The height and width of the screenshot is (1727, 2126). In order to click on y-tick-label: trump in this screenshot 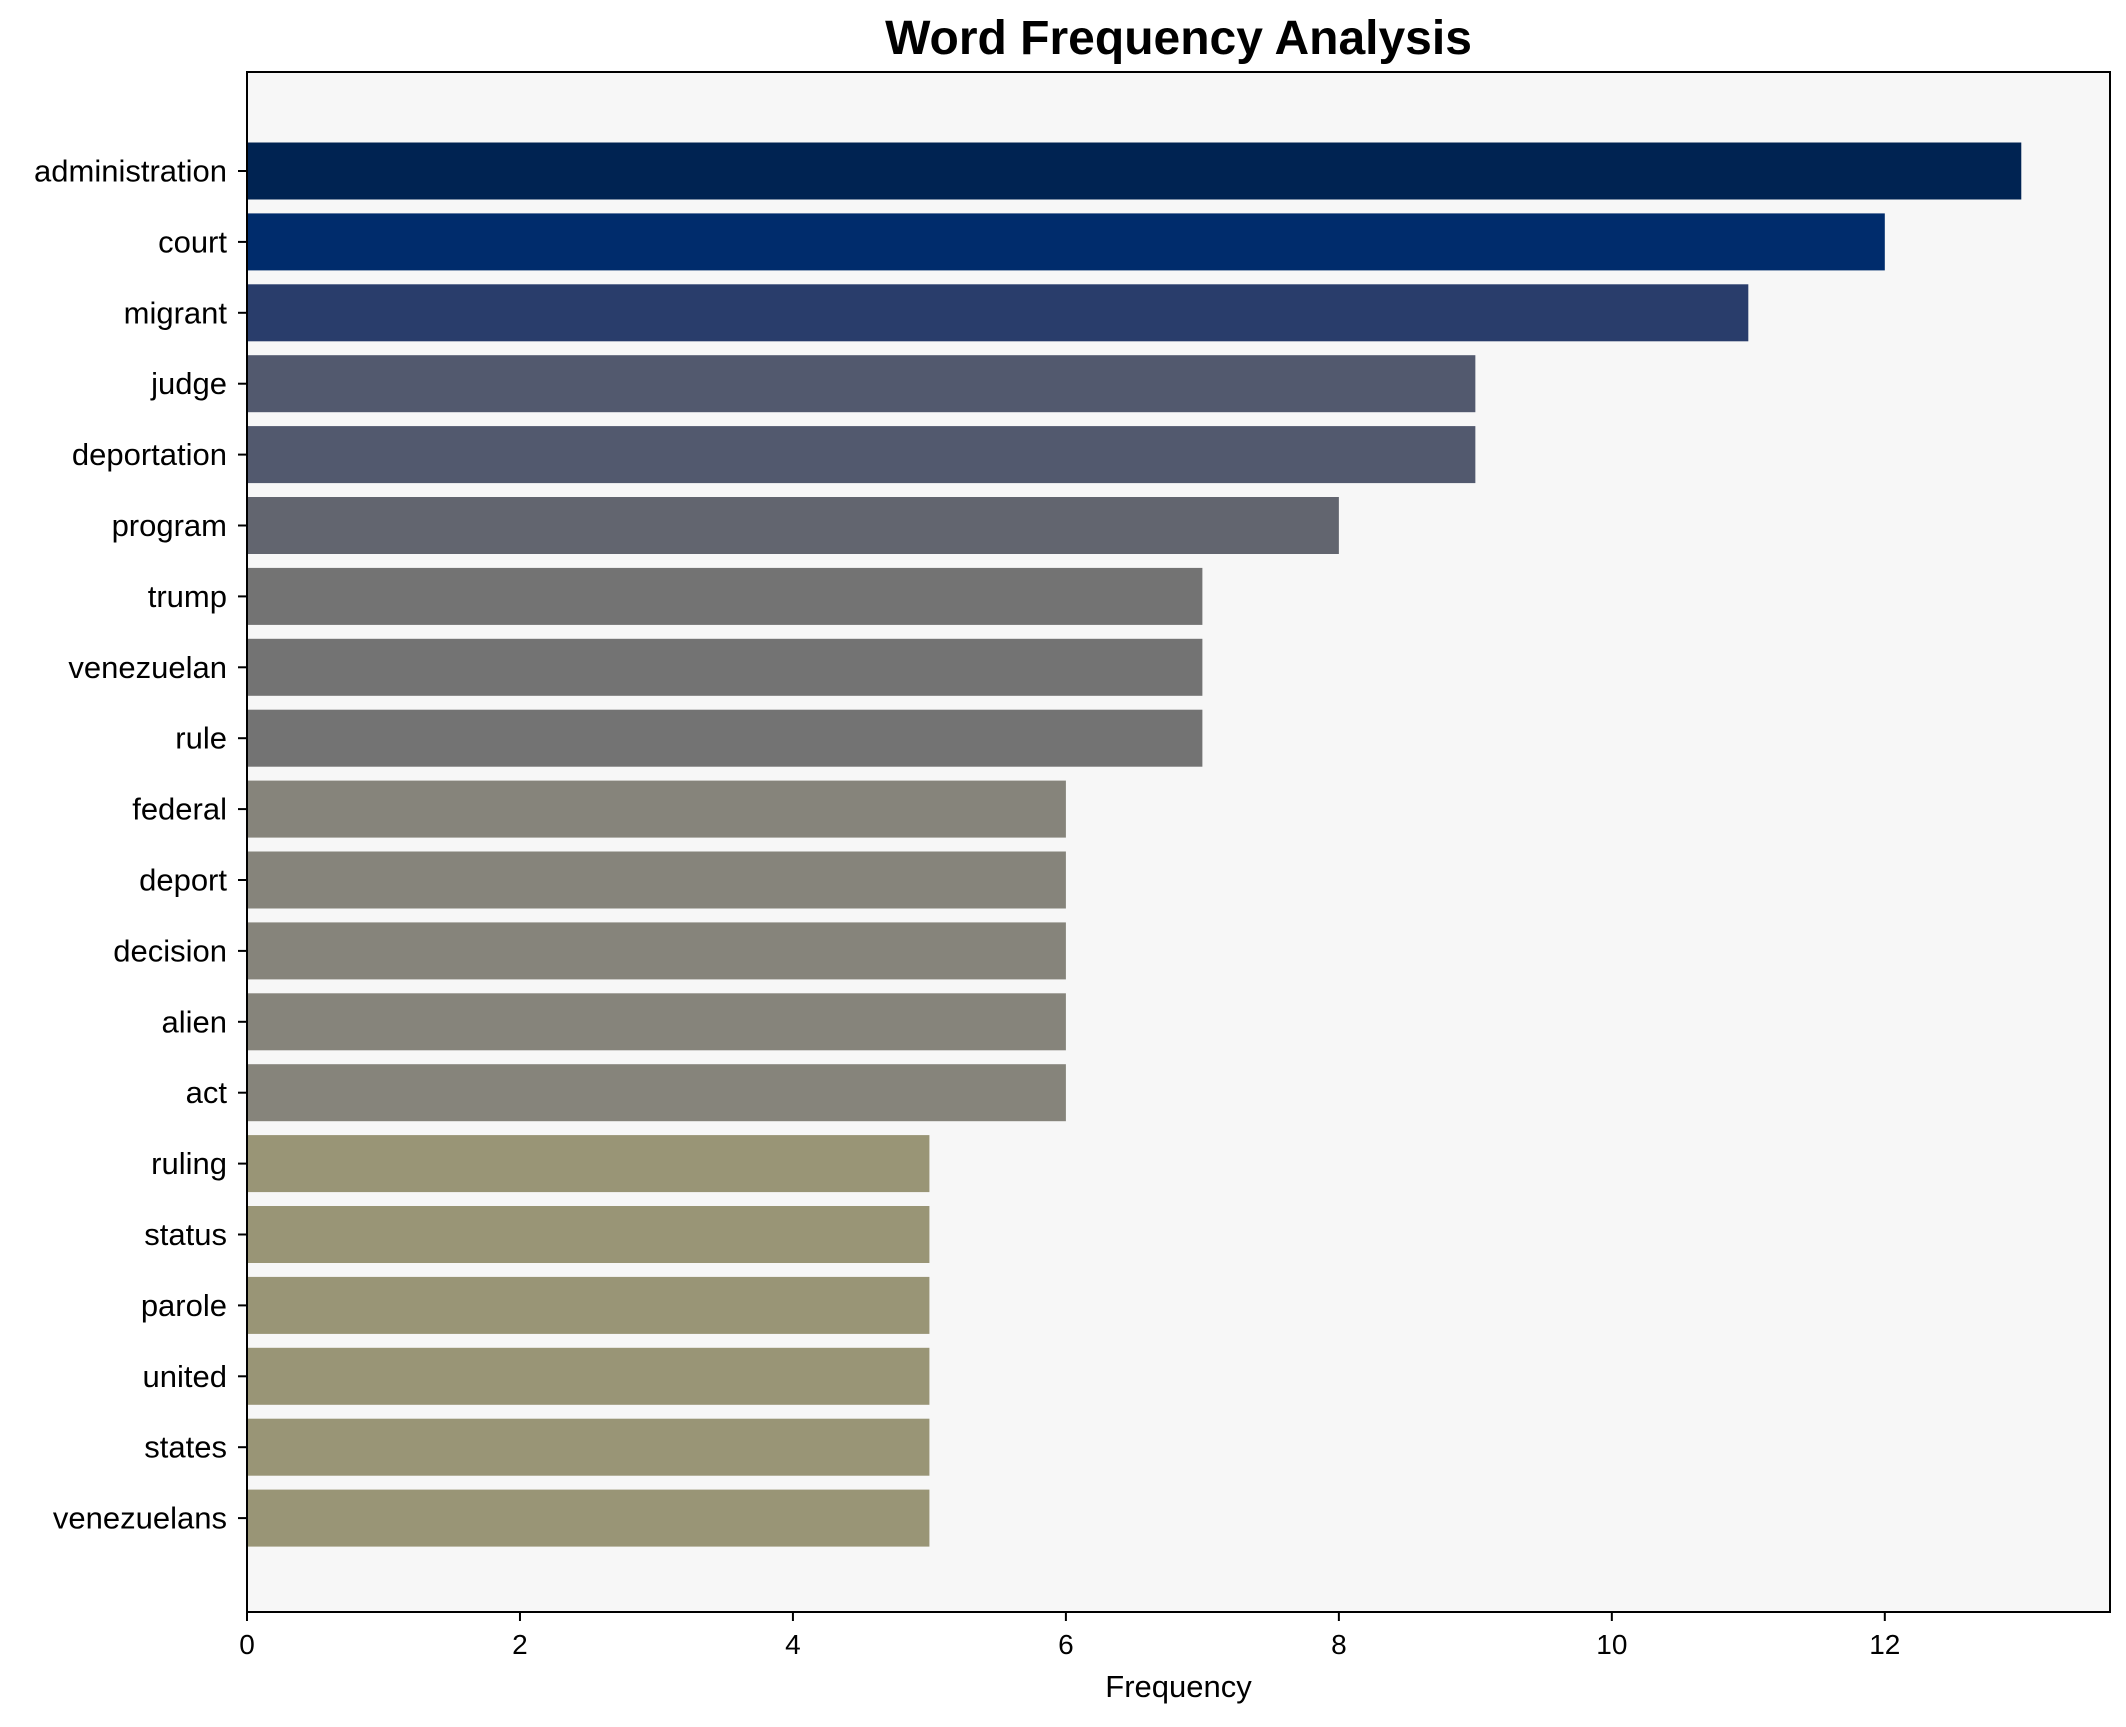, I will do `click(187, 596)`.